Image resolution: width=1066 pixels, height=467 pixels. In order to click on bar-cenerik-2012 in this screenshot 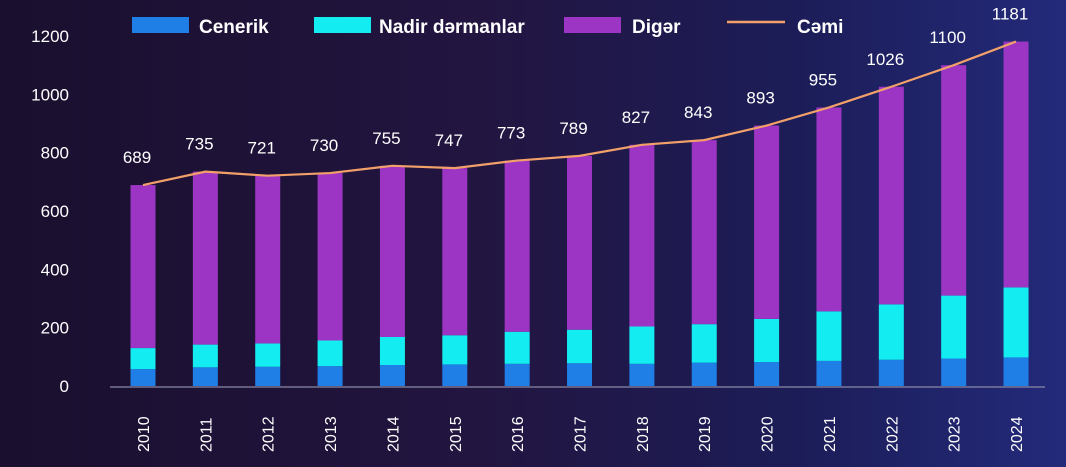, I will do `click(268, 376)`.